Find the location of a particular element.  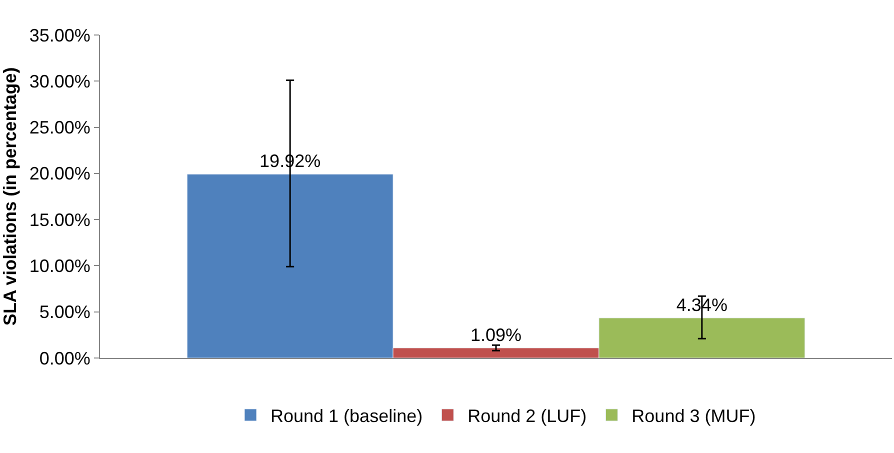

y-tick-label: 25.00% is located at coordinates (59, 128).